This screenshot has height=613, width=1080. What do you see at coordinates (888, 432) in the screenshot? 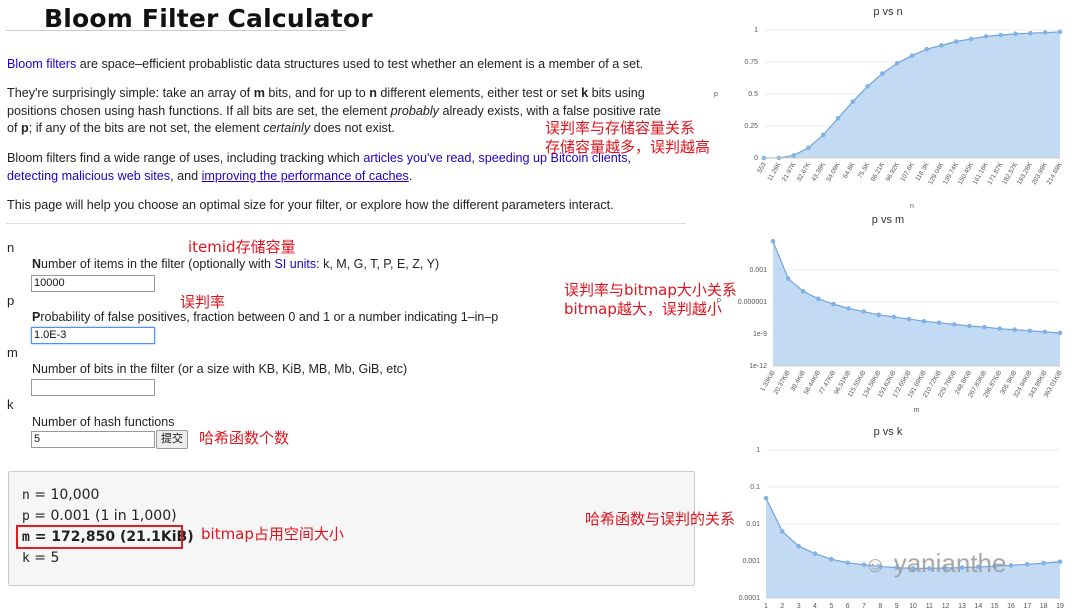
I see `chart-title: p vs k` at bounding box center [888, 432].